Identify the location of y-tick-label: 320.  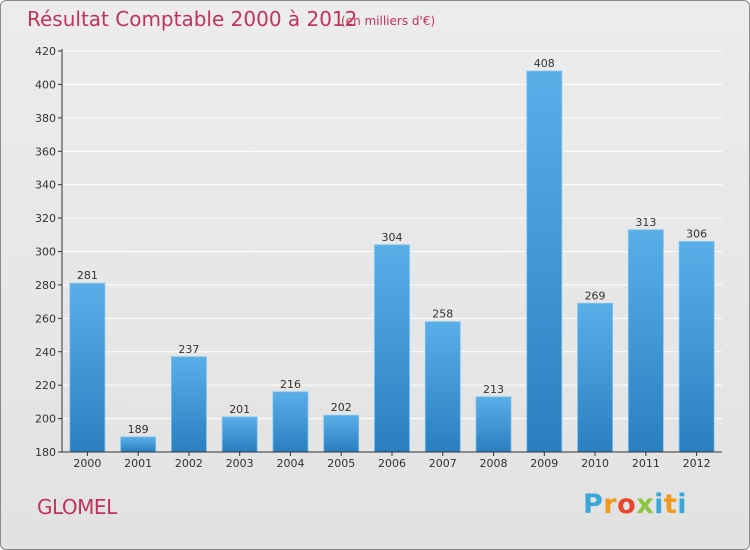
(45, 218).